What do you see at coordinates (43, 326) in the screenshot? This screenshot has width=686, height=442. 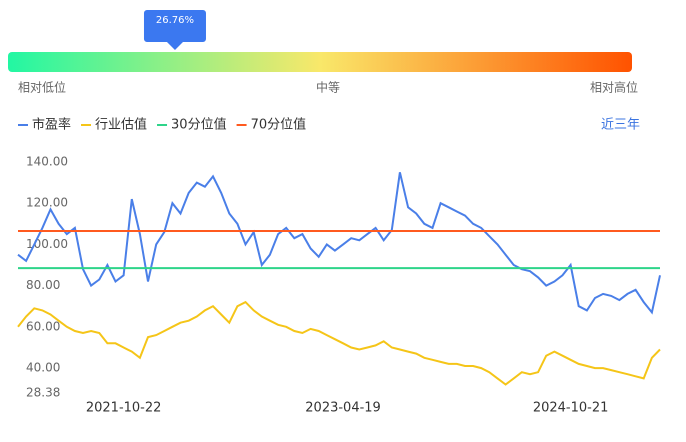 I see `y-tick-label: 60.00` at bounding box center [43, 326].